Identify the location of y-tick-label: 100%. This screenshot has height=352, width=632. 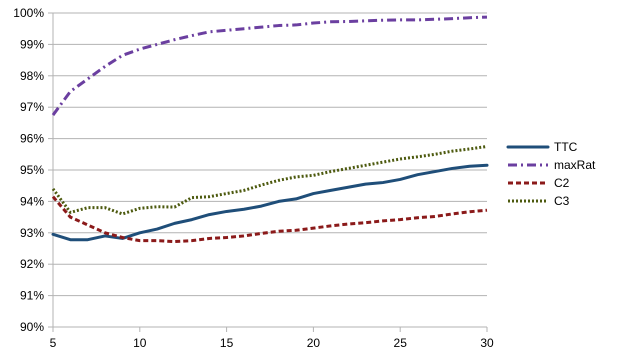
(28, 13).